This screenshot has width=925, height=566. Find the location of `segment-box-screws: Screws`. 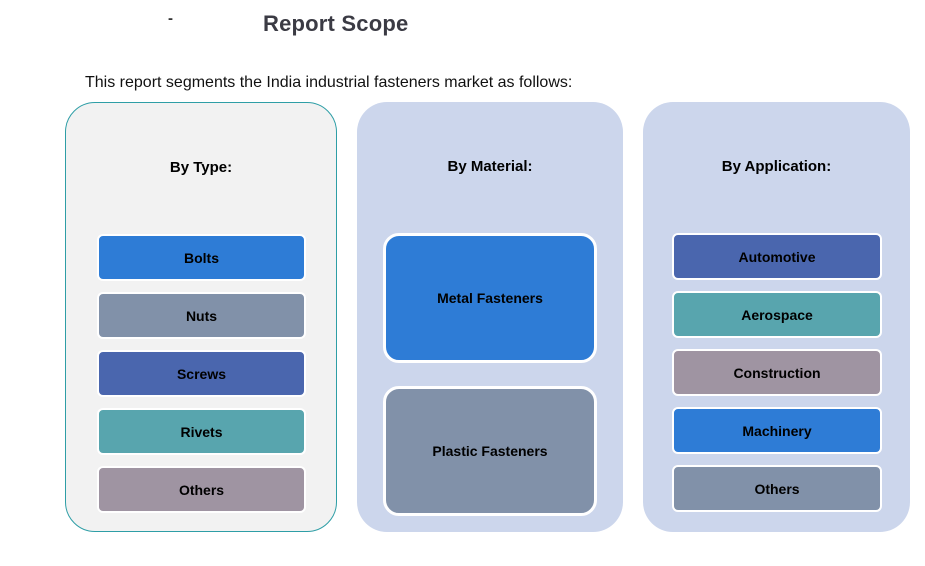

segment-box-screws: Screws is located at coordinates (201, 373).